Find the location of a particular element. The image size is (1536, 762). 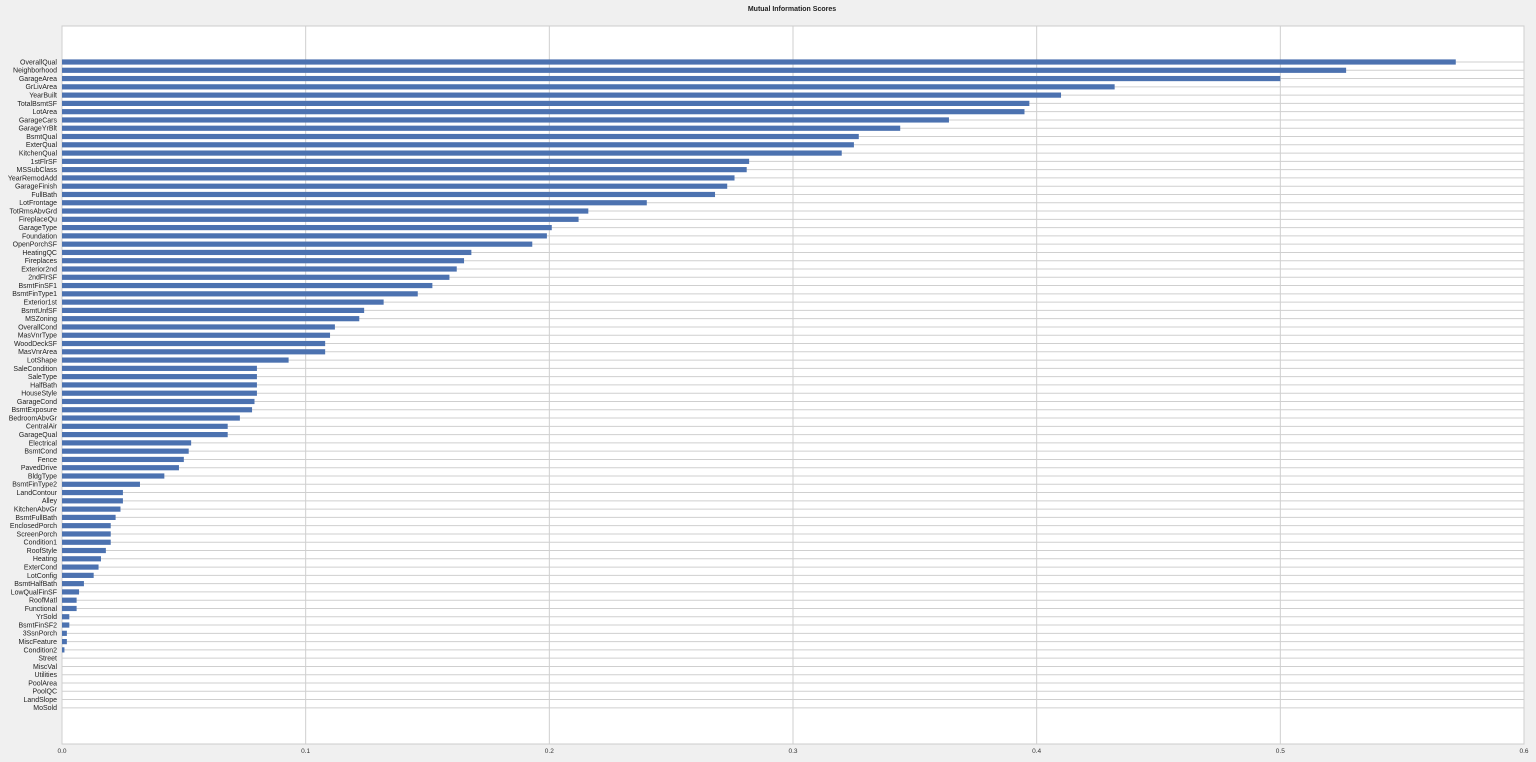

category-label: Heating is located at coordinates (45, 559).